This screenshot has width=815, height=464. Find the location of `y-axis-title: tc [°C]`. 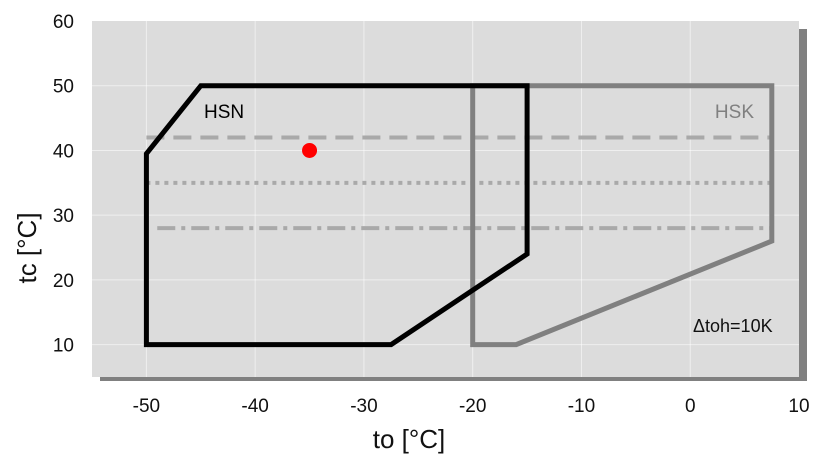

y-axis-title: tc [°C] is located at coordinates (27, 247).